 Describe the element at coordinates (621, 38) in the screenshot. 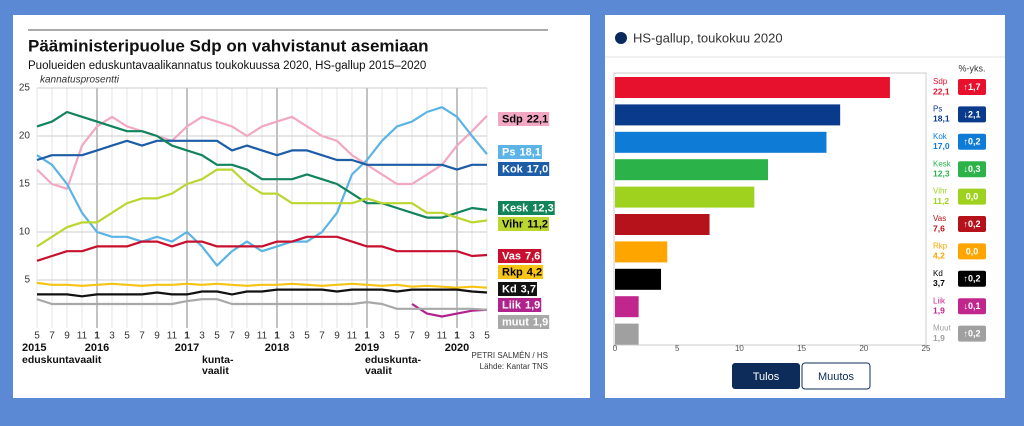

I see `logo-icon` at that location.